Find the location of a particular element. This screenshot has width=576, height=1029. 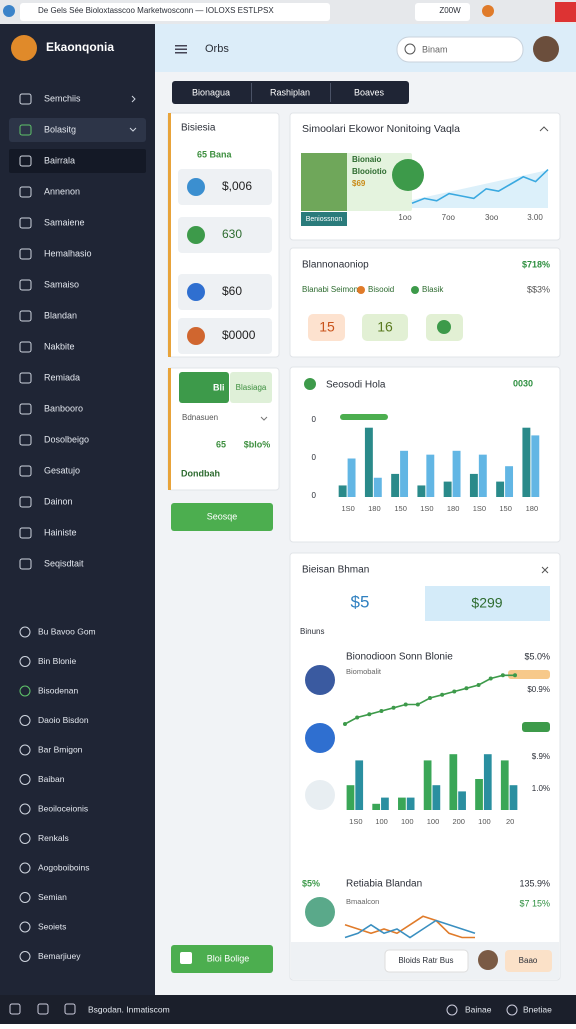

banner-button is located at coordinates (324, 219).